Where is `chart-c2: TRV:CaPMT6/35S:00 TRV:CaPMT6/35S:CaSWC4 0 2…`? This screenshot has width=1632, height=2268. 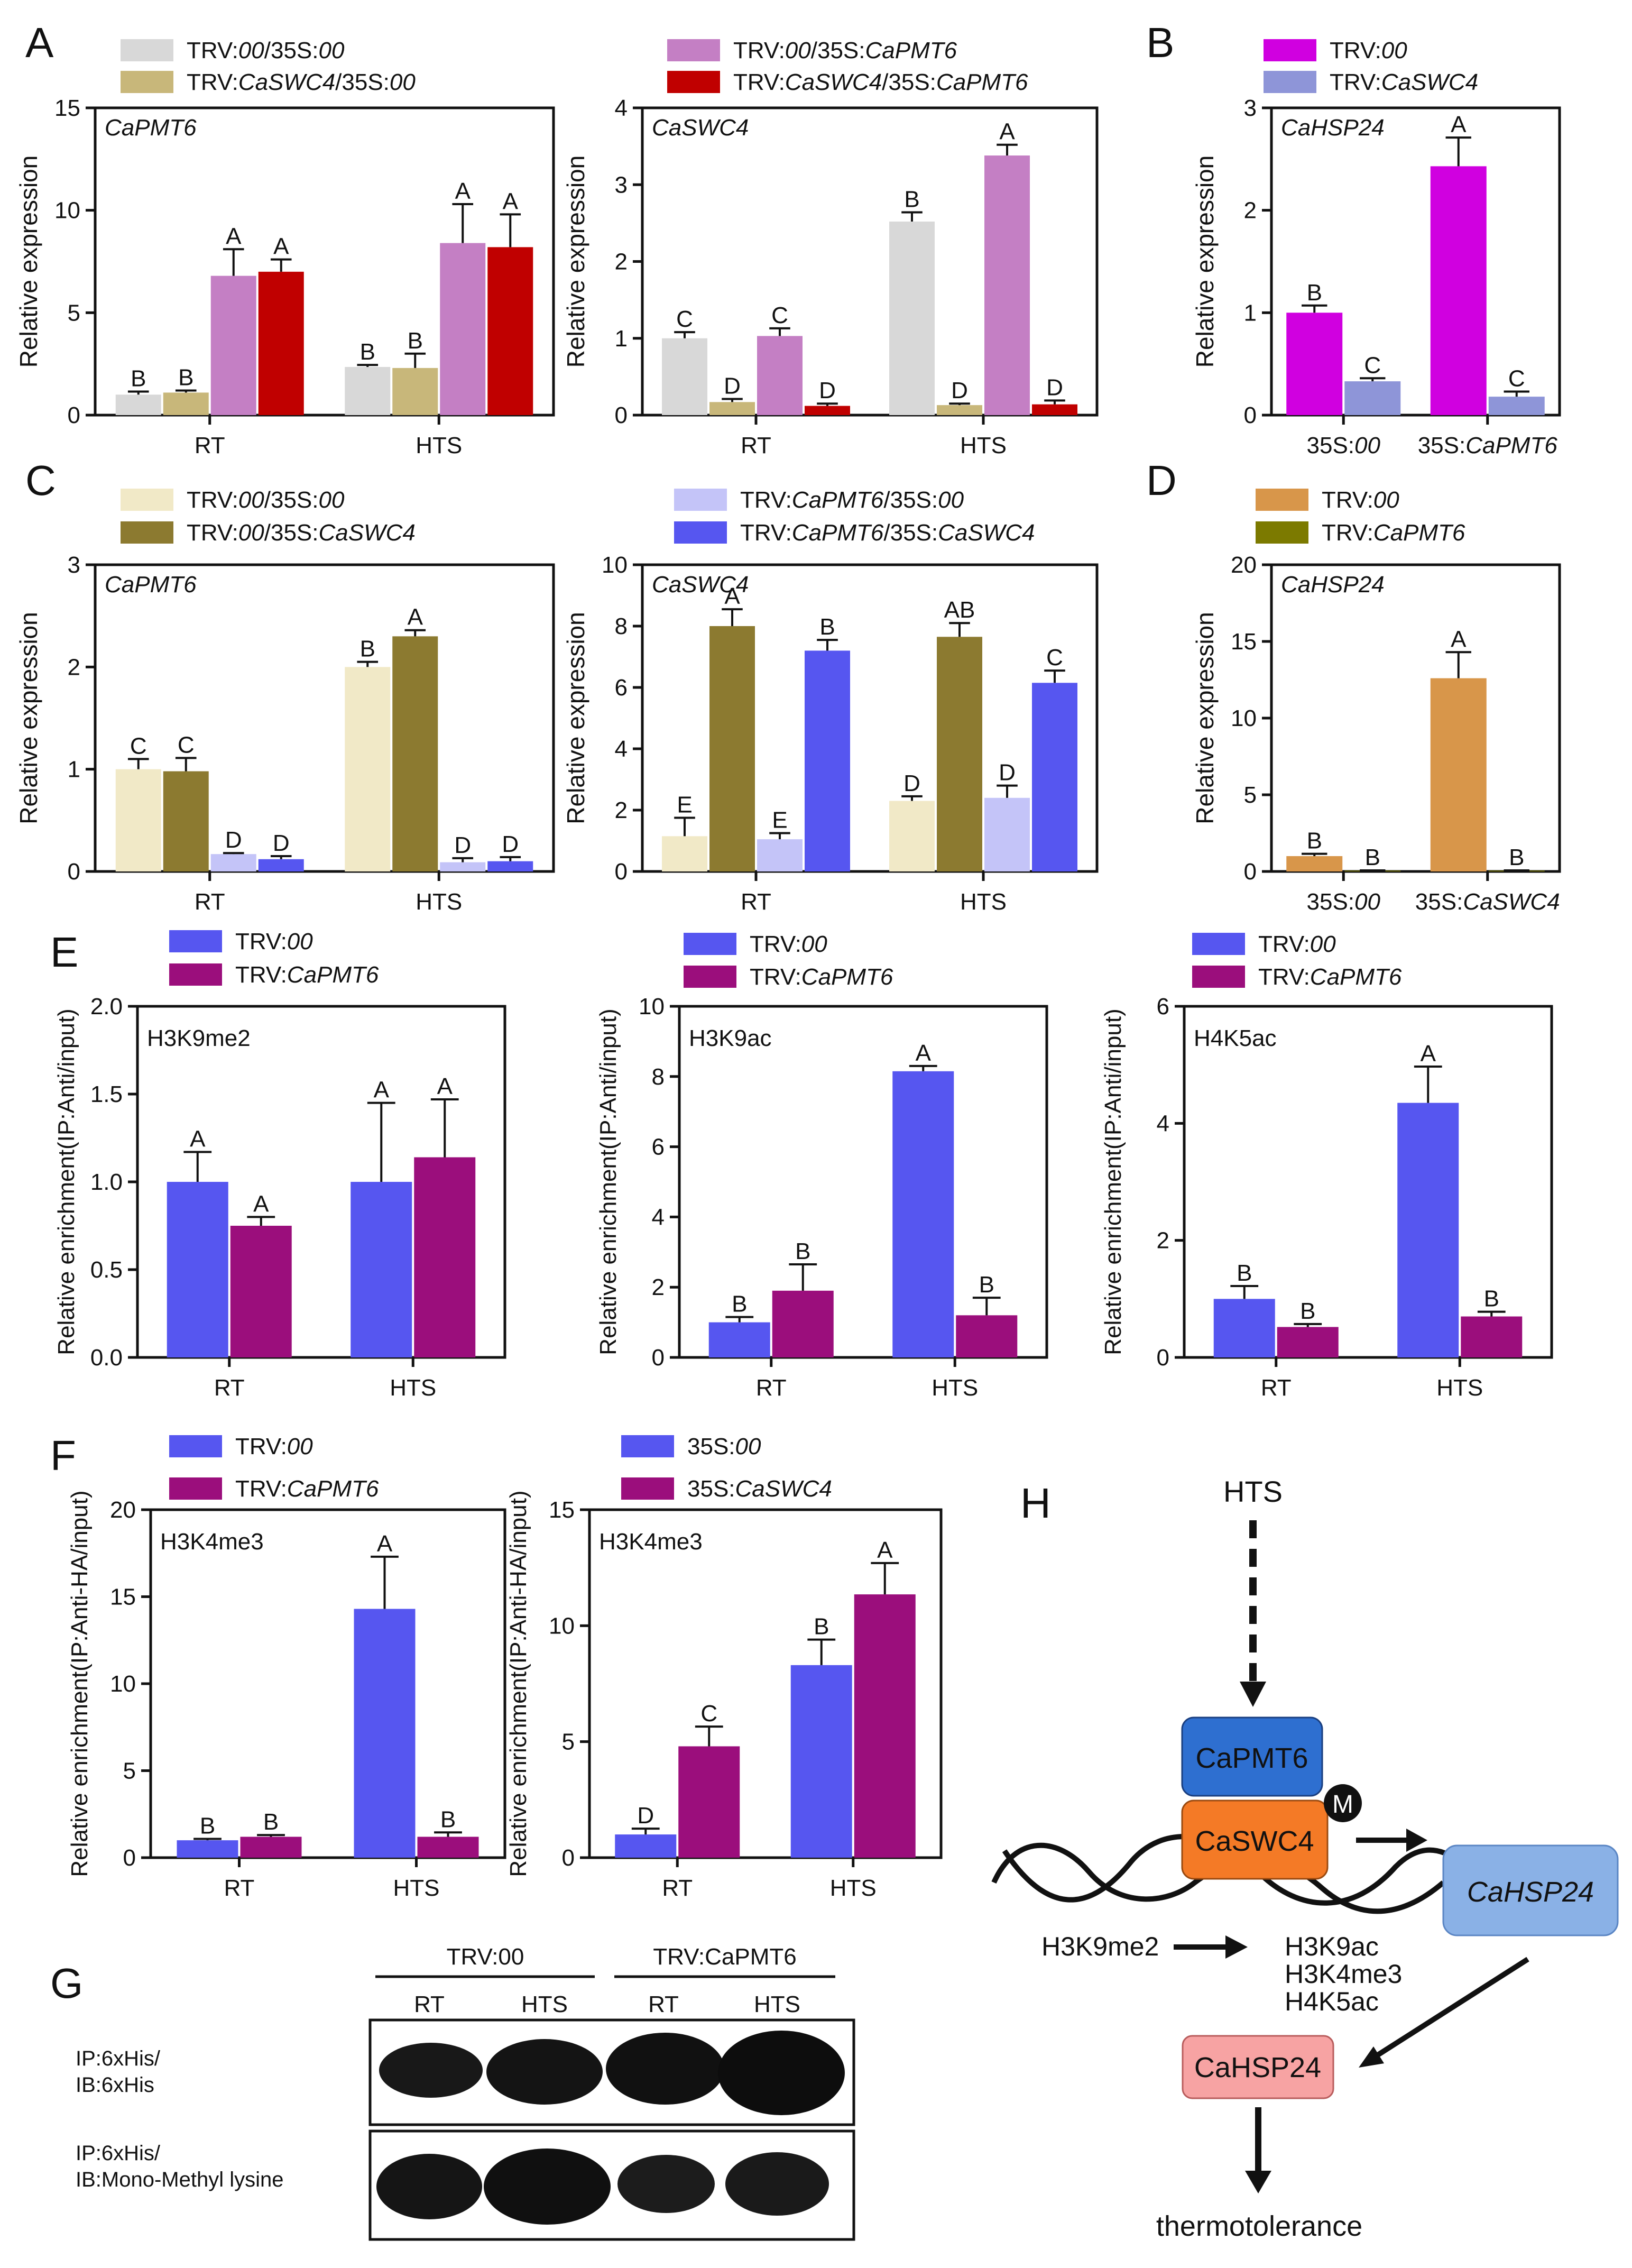 chart-c2: TRV:CaPMT6/35S:00 TRV:CaPMT6/35S:CaSWC4 0 2… is located at coordinates (830, 701).